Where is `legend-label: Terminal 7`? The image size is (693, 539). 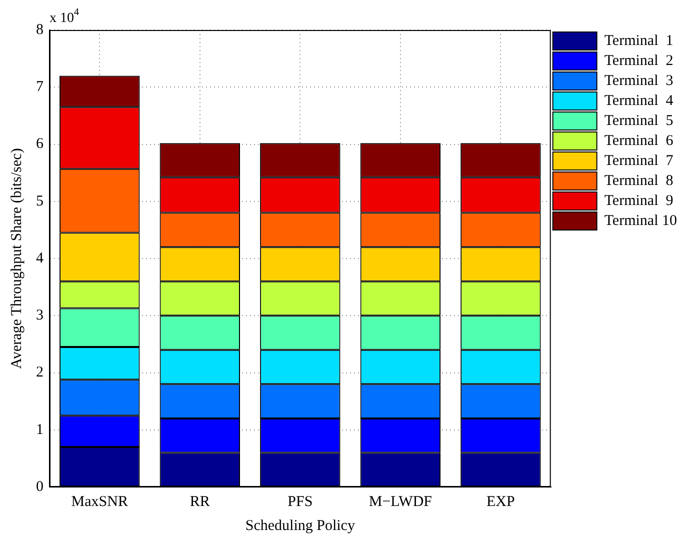 legend-label: Terminal 7 is located at coordinates (639, 160).